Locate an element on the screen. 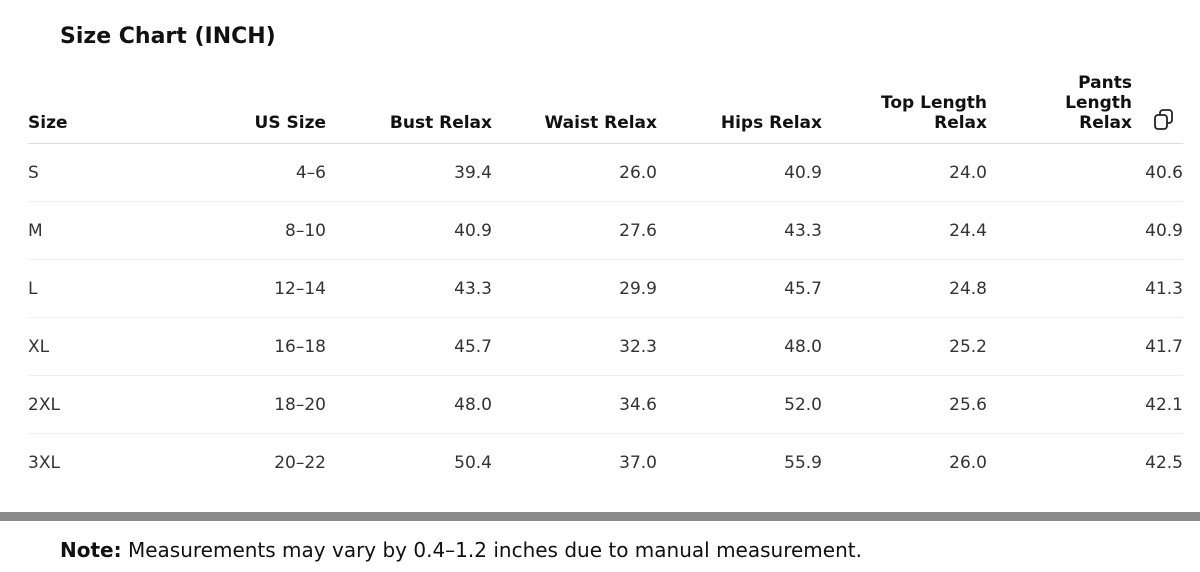 This screenshot has height=572, width=1200. table-row: M 8–10 40.9 27.6 43.3 24.4 40.9 is located at coordinates (605, 230).